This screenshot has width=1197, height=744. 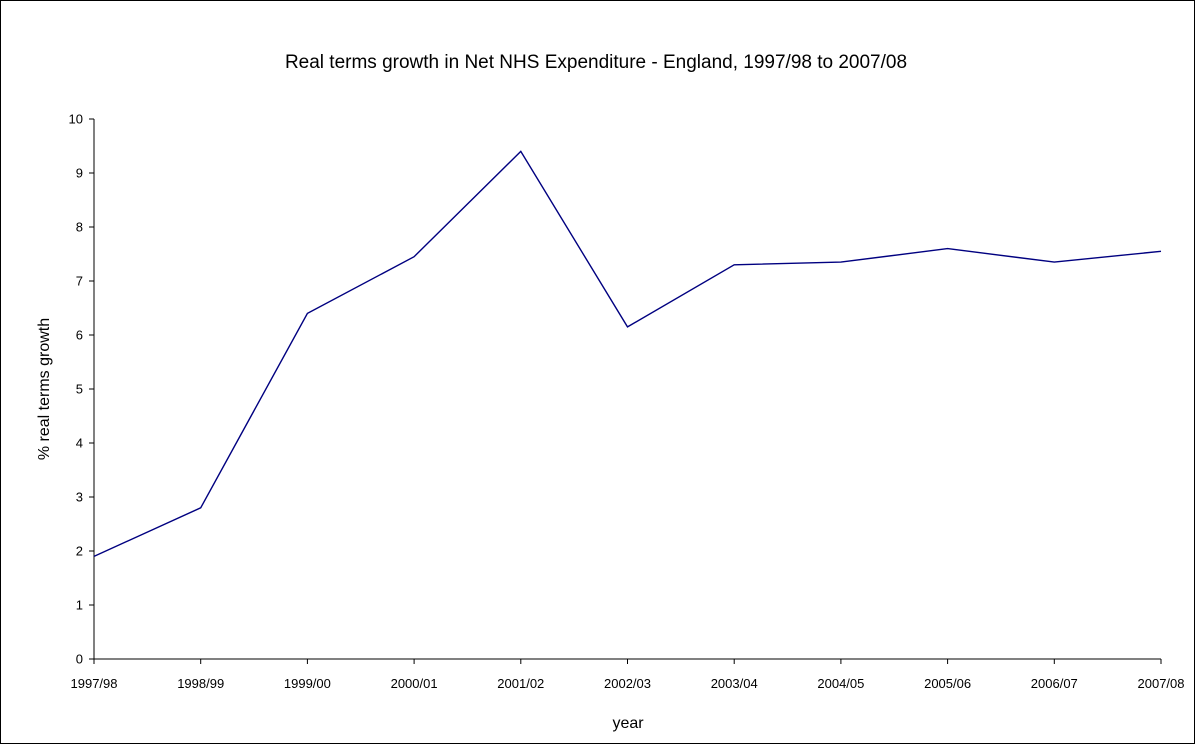 What do you see at coordinates (414, 683) in the screenshot?
I see `x-tick-label: 2000/01` at bounding box center [414, 683].